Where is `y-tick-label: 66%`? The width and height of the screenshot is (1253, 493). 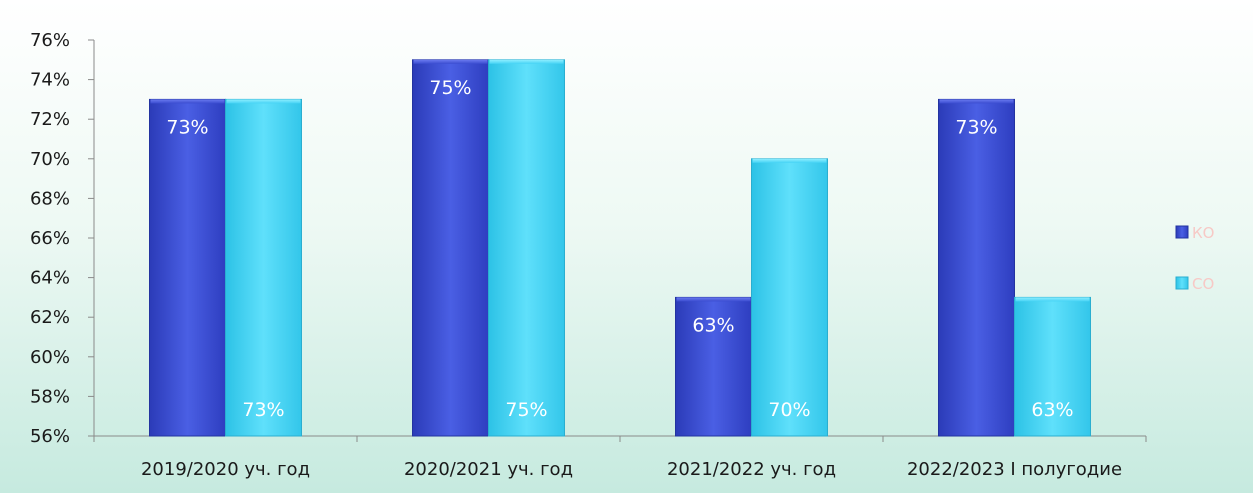 y-tick-label: 66% is located at coordinates (50, 238).